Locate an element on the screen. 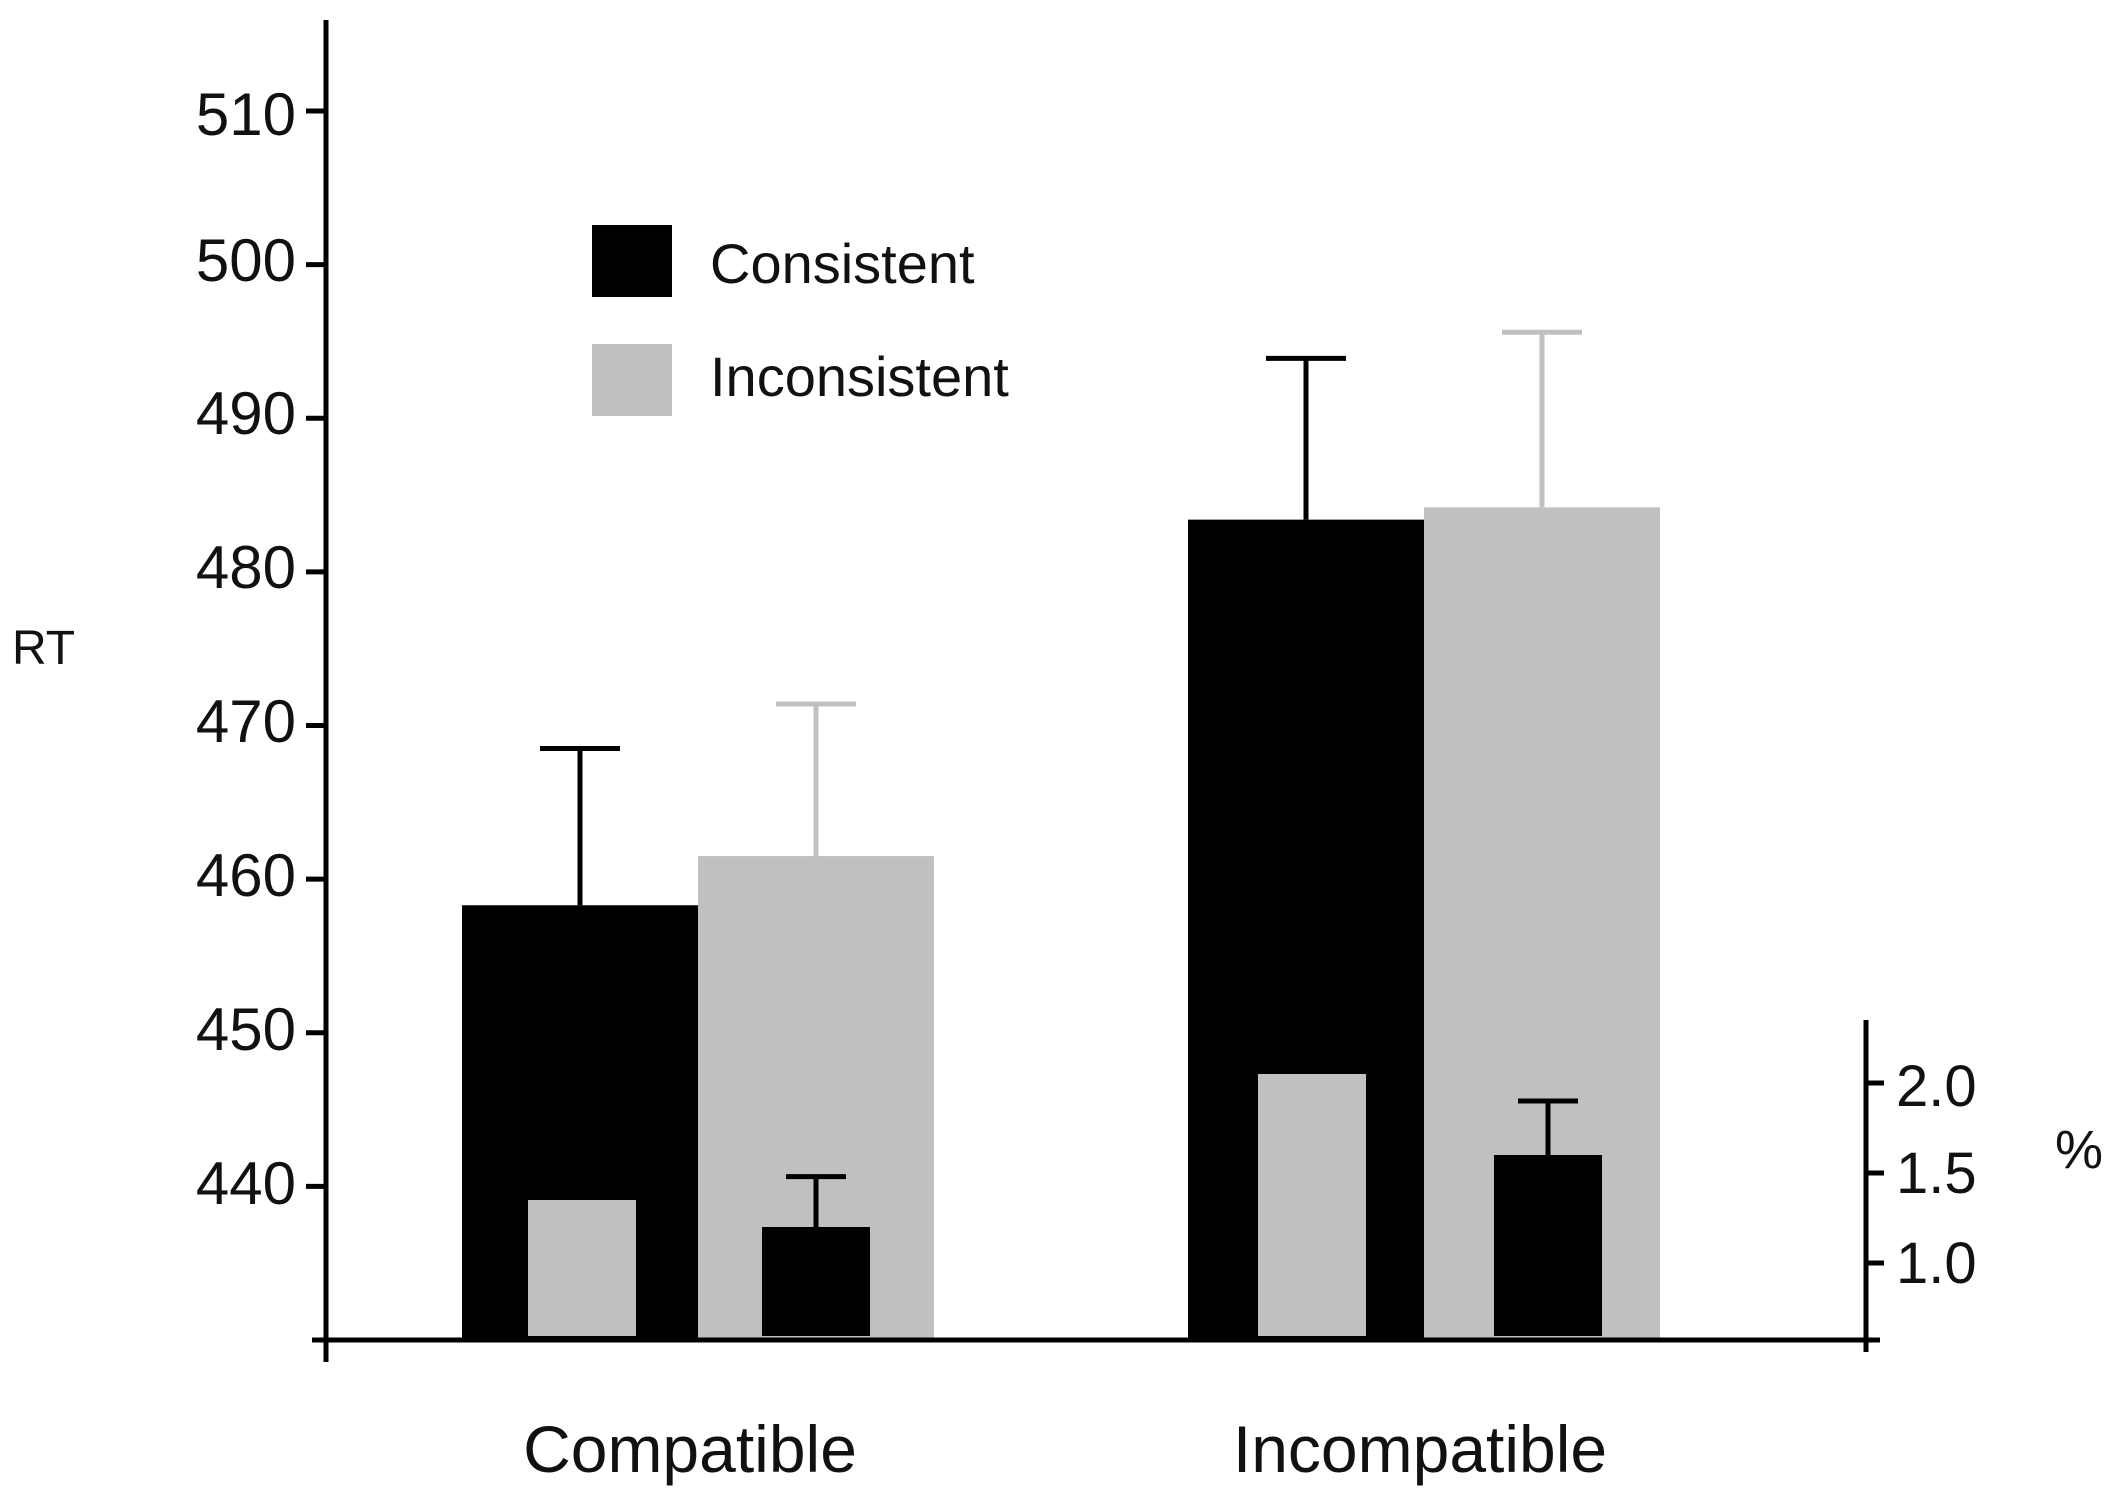 The image size is (2121, 1507). y2-tick-label-2-0: 2.0 is located at coordinates (1936, 1086).